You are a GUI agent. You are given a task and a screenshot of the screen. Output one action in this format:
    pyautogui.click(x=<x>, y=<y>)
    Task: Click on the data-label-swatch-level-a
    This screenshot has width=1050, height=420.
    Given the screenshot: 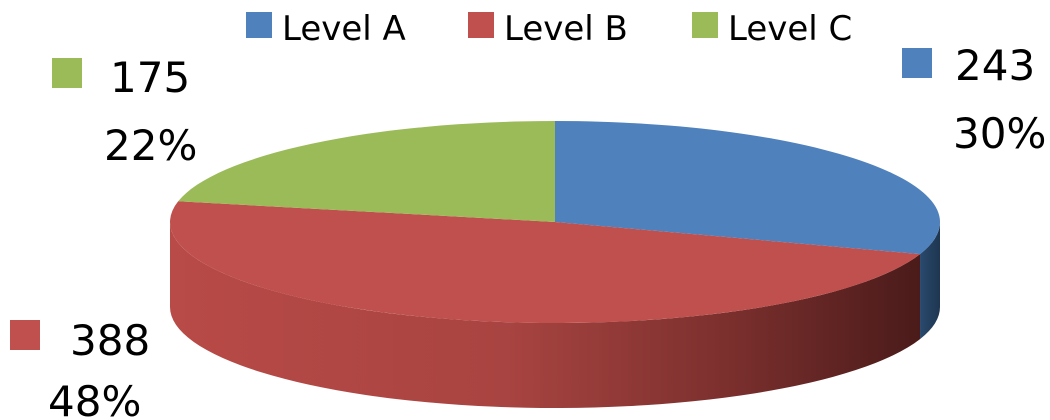 What is the action you would take?
    pyautogui.click(x=917, y=63)
    